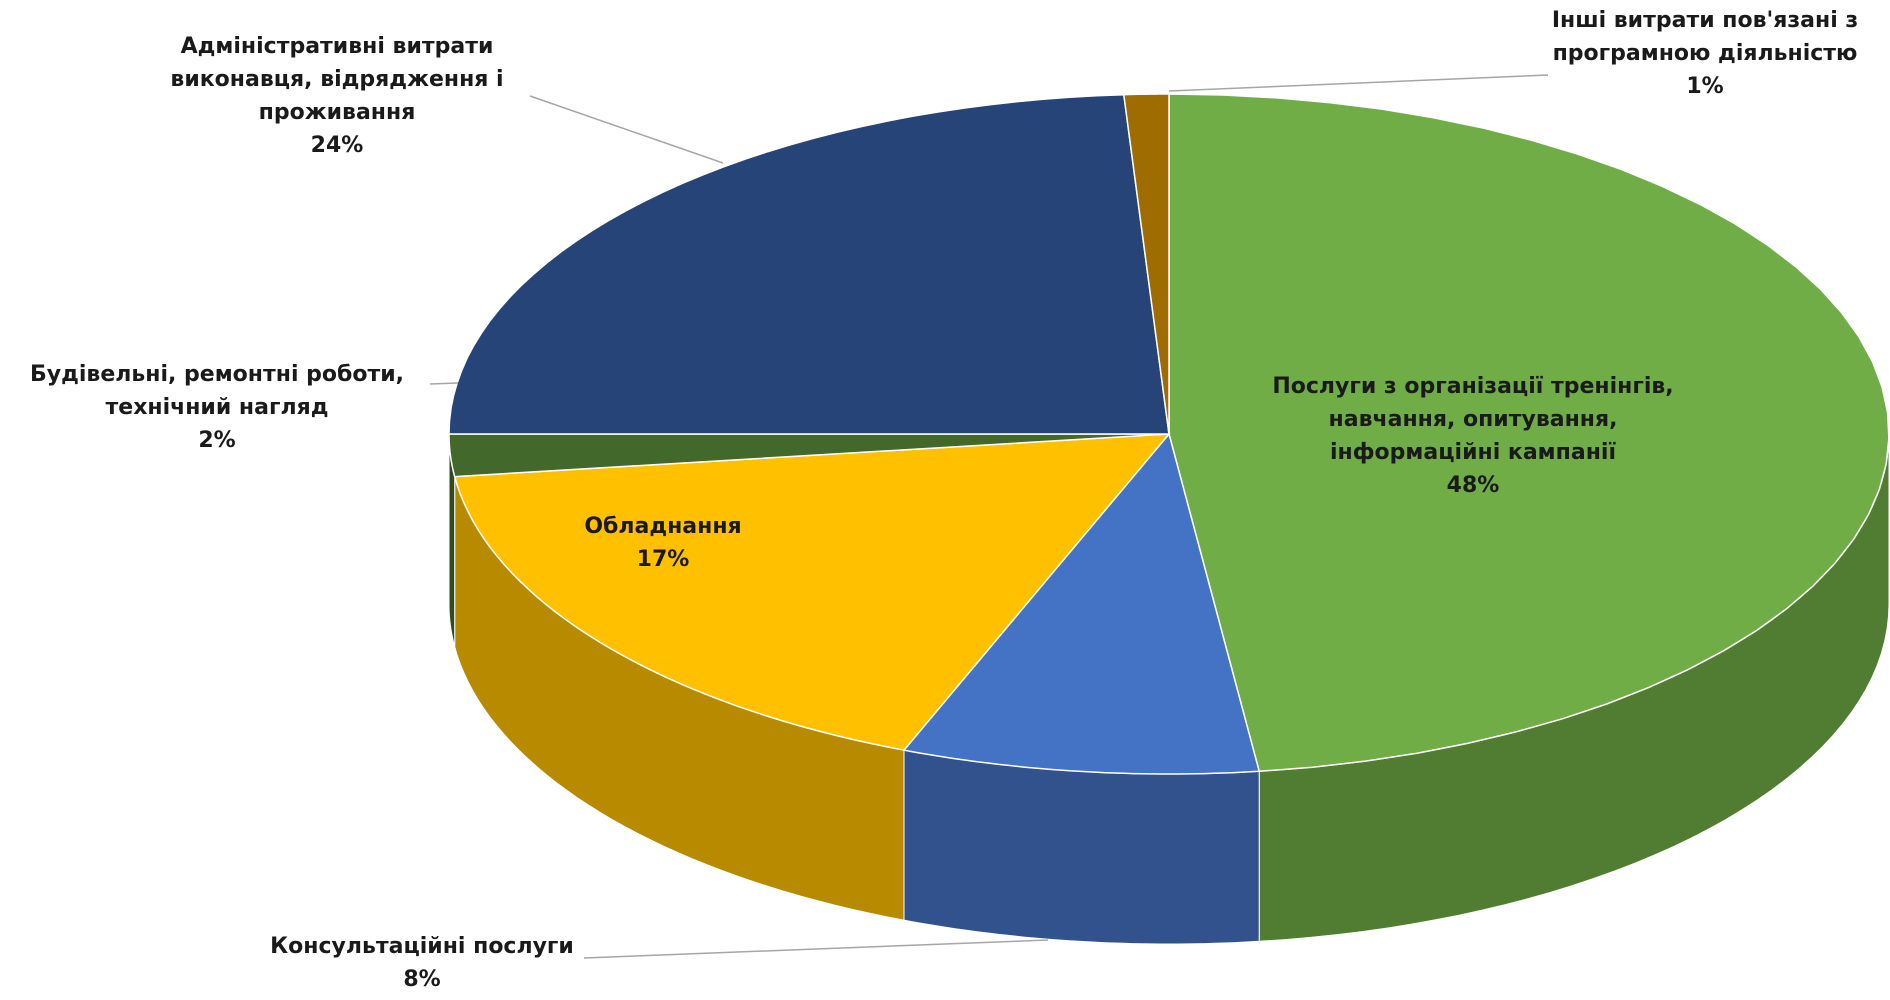 This screenshot has width=1890, height=1000. I want to click on slice-label: Консультаційні послуги 8%, so click(422, 963).